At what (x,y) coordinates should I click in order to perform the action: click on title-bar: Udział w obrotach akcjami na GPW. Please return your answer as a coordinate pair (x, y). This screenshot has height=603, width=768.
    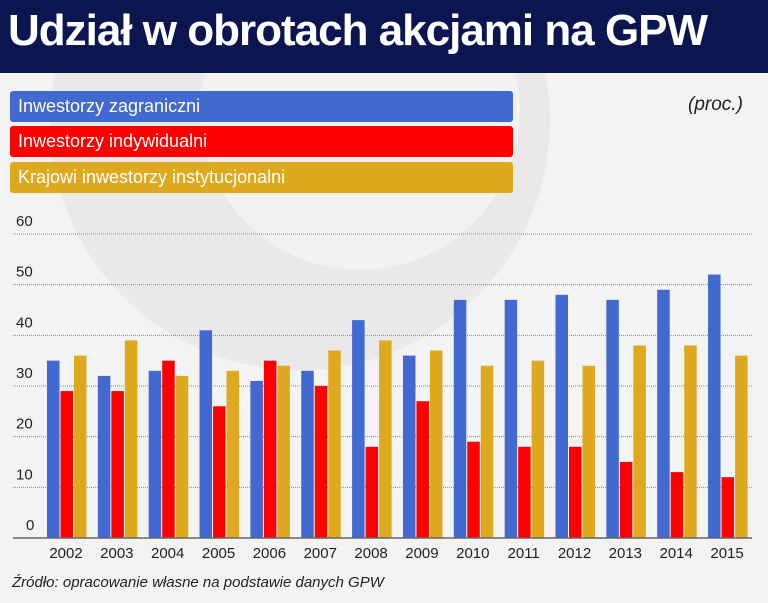
    Looking at the image, I should click on (384, 36).